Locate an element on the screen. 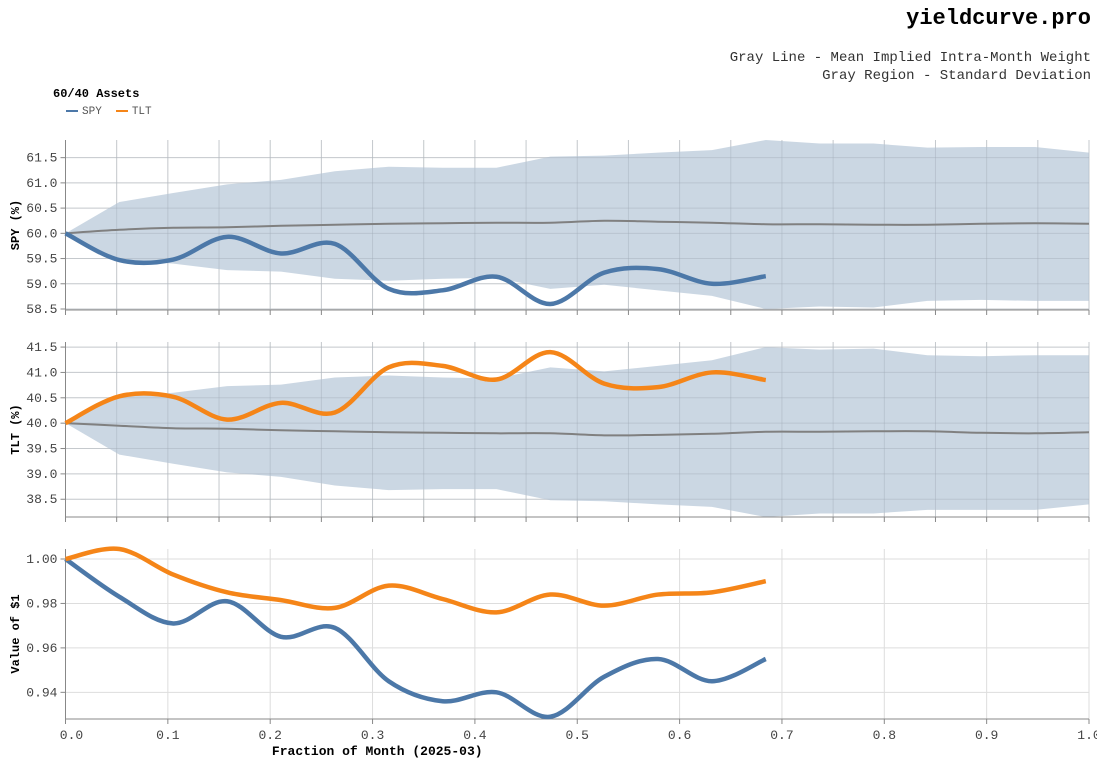 The height and width of the screenshot is (764, 1097). legend-label-spy: SPY is located at coordinates (92, 112).